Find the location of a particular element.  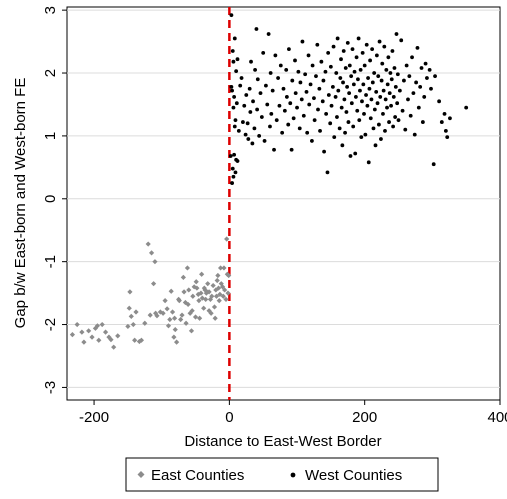

legend: East Counties West Counties is located at coordinates (282, 474).